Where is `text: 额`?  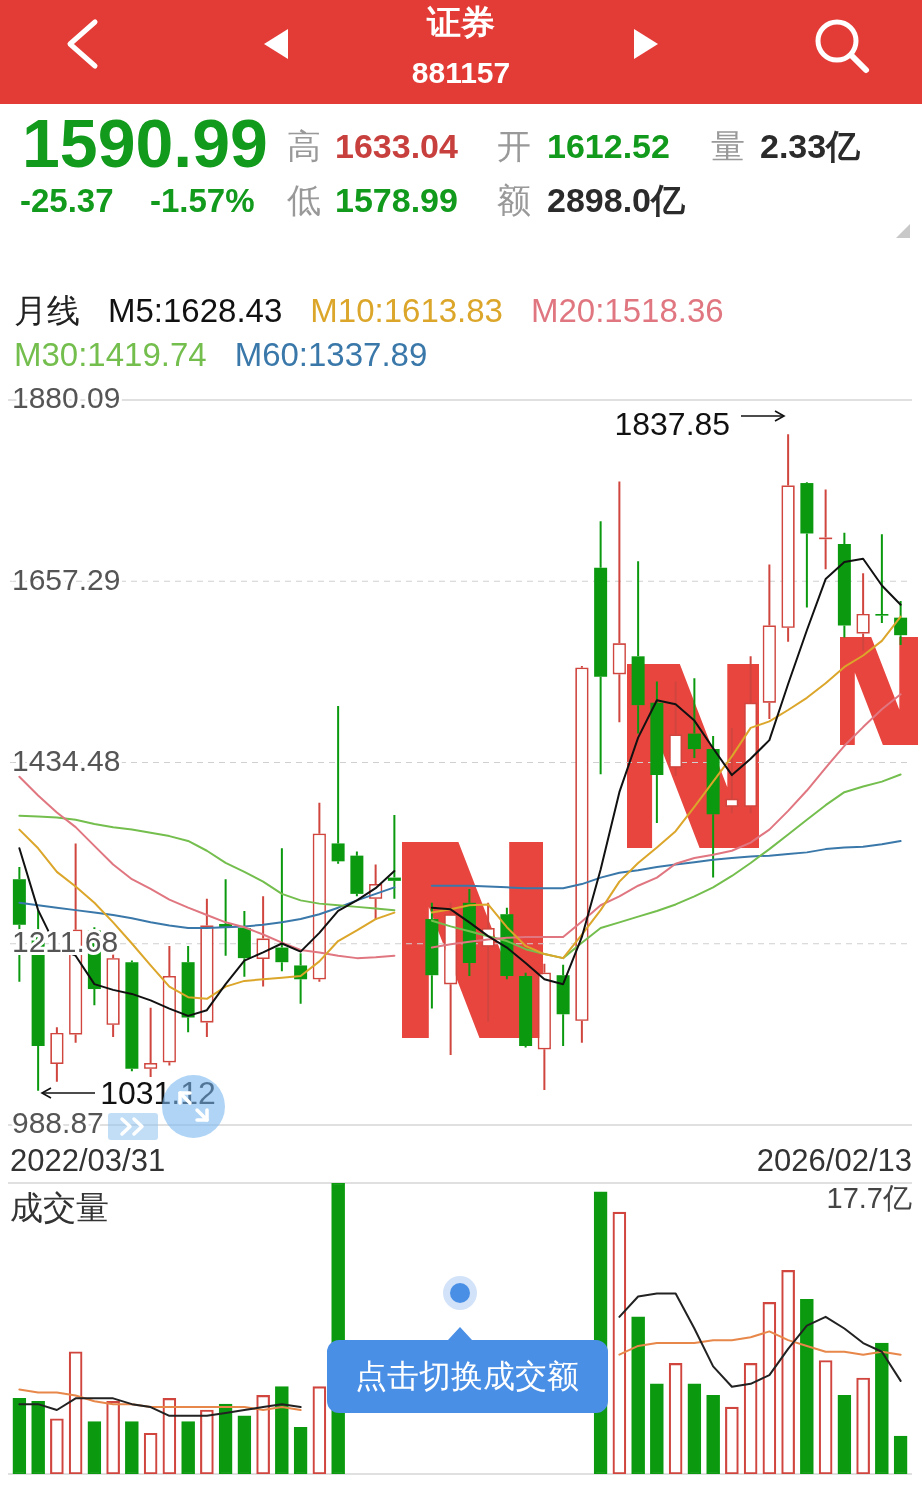
text: 额 is located at coordinates (514, 200).